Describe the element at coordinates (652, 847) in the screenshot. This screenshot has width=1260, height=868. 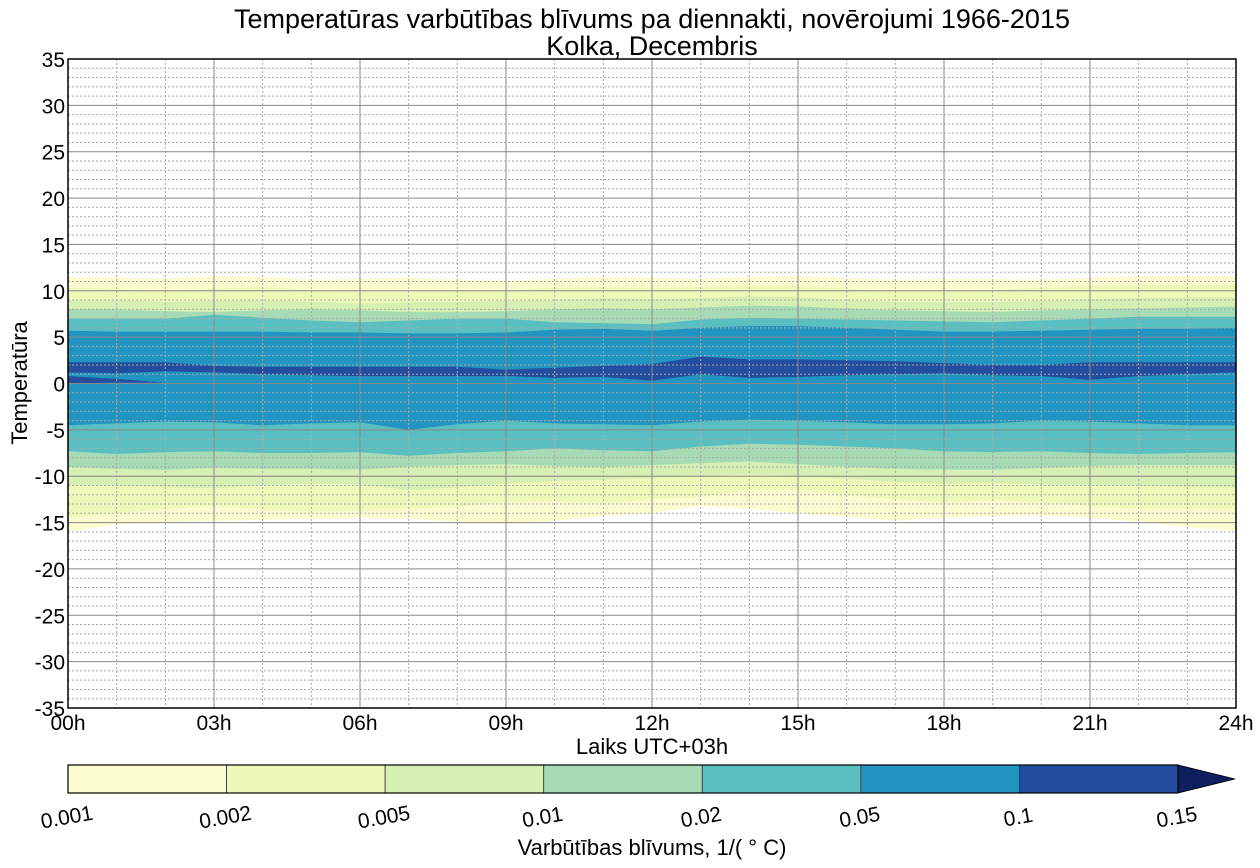
I see `colorbar-label: Varbūtības blīvums, 1/( ° C)` at that location.